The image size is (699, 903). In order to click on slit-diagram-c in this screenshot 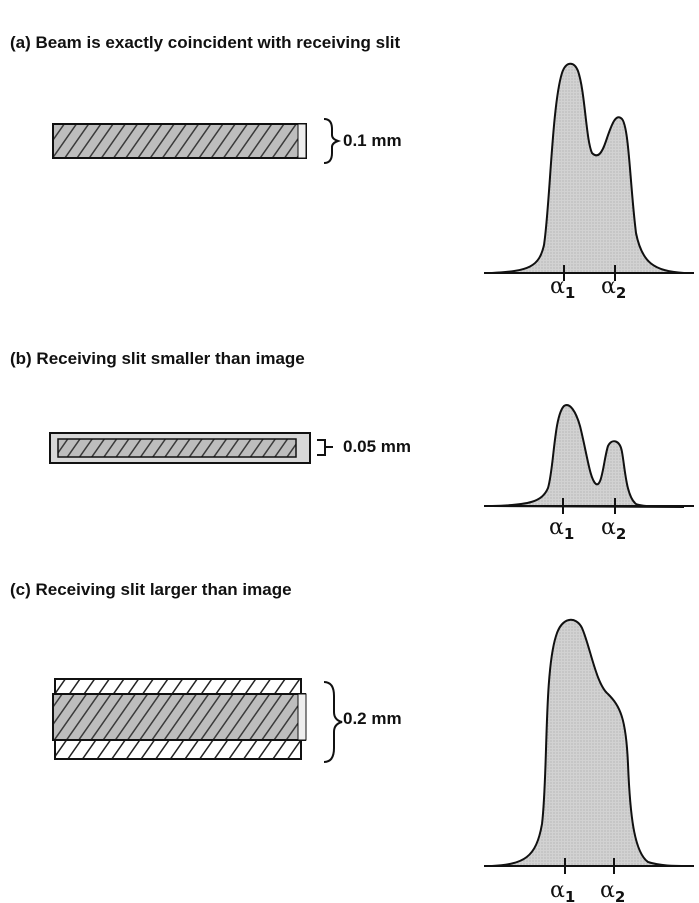, I will do `click(190, 722)`.